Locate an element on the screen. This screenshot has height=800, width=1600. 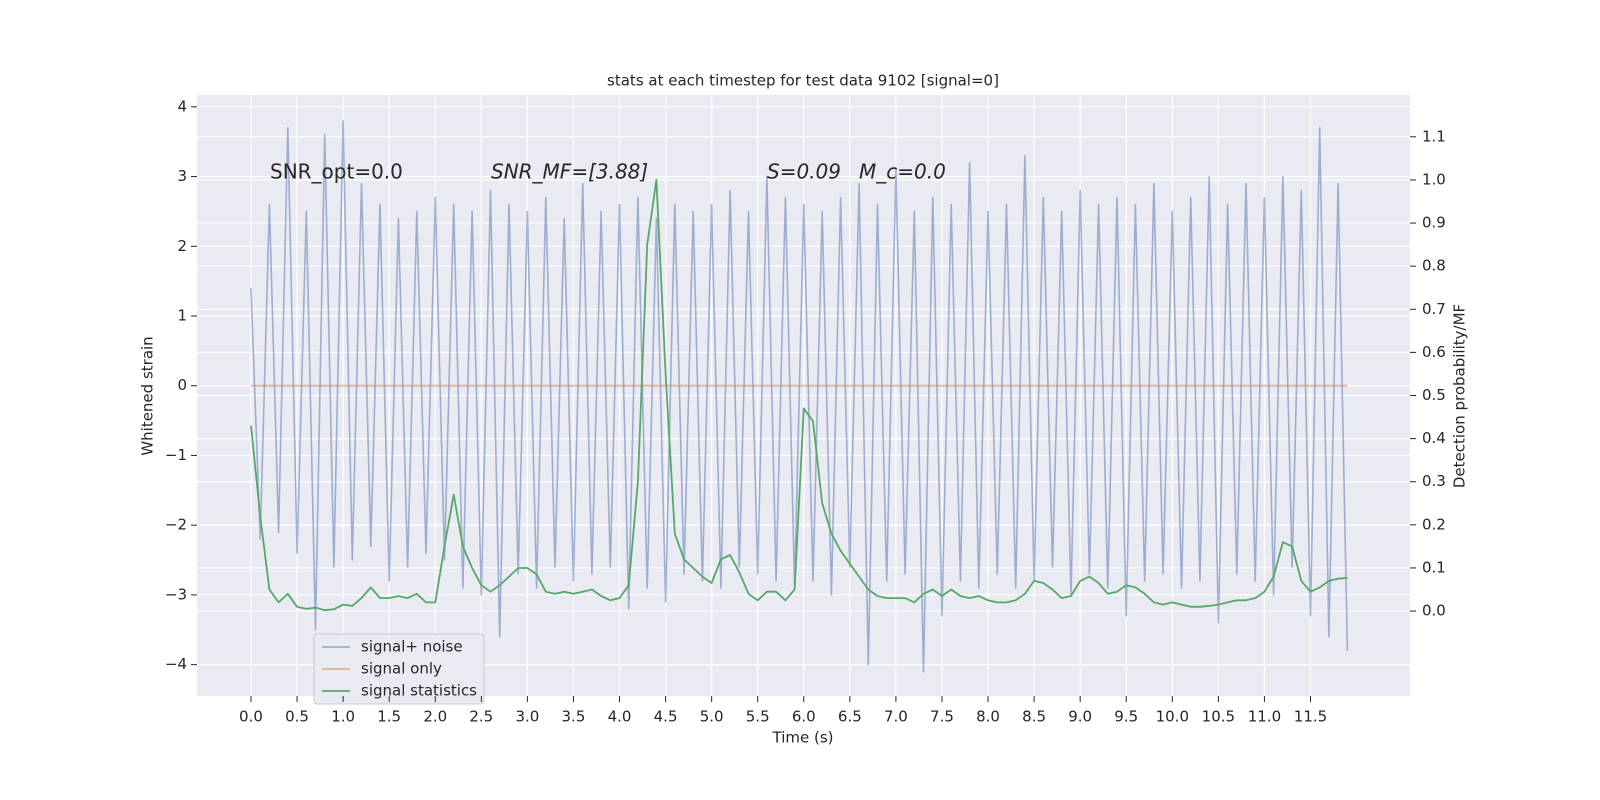
x-tick-label: 8.5 is located at coordinates (1034, 717).